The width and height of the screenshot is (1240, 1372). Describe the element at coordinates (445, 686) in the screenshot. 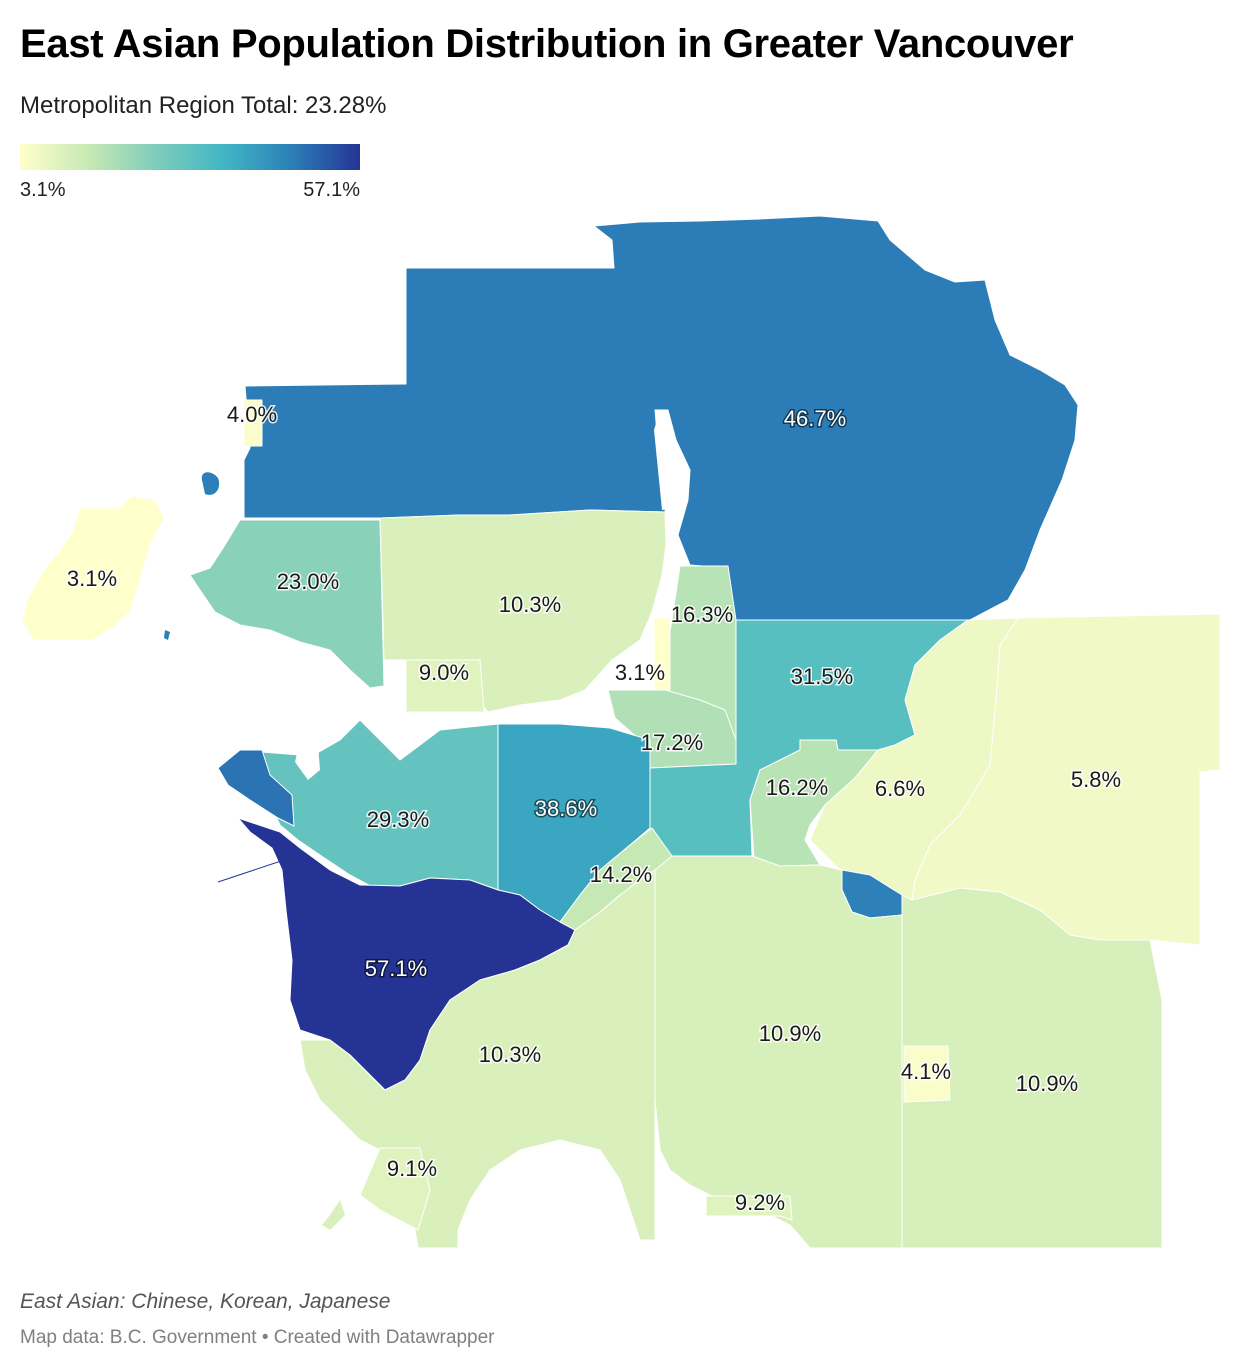

I see `region-north-reserve` at that location.